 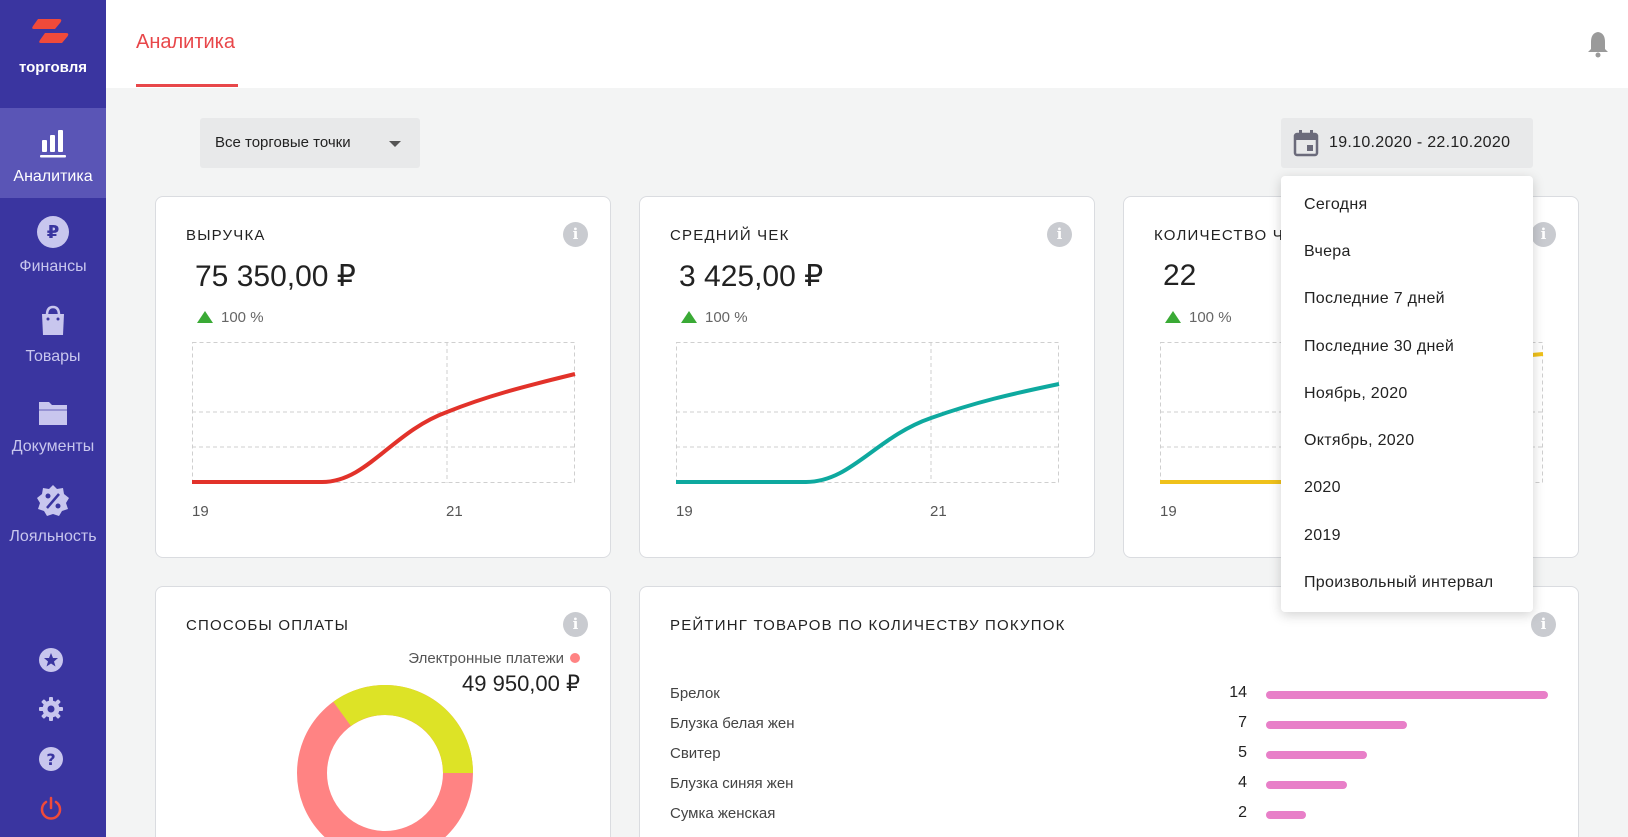 I want to click on sidebar-item-label: Финансы, so click(x=53, y=266).